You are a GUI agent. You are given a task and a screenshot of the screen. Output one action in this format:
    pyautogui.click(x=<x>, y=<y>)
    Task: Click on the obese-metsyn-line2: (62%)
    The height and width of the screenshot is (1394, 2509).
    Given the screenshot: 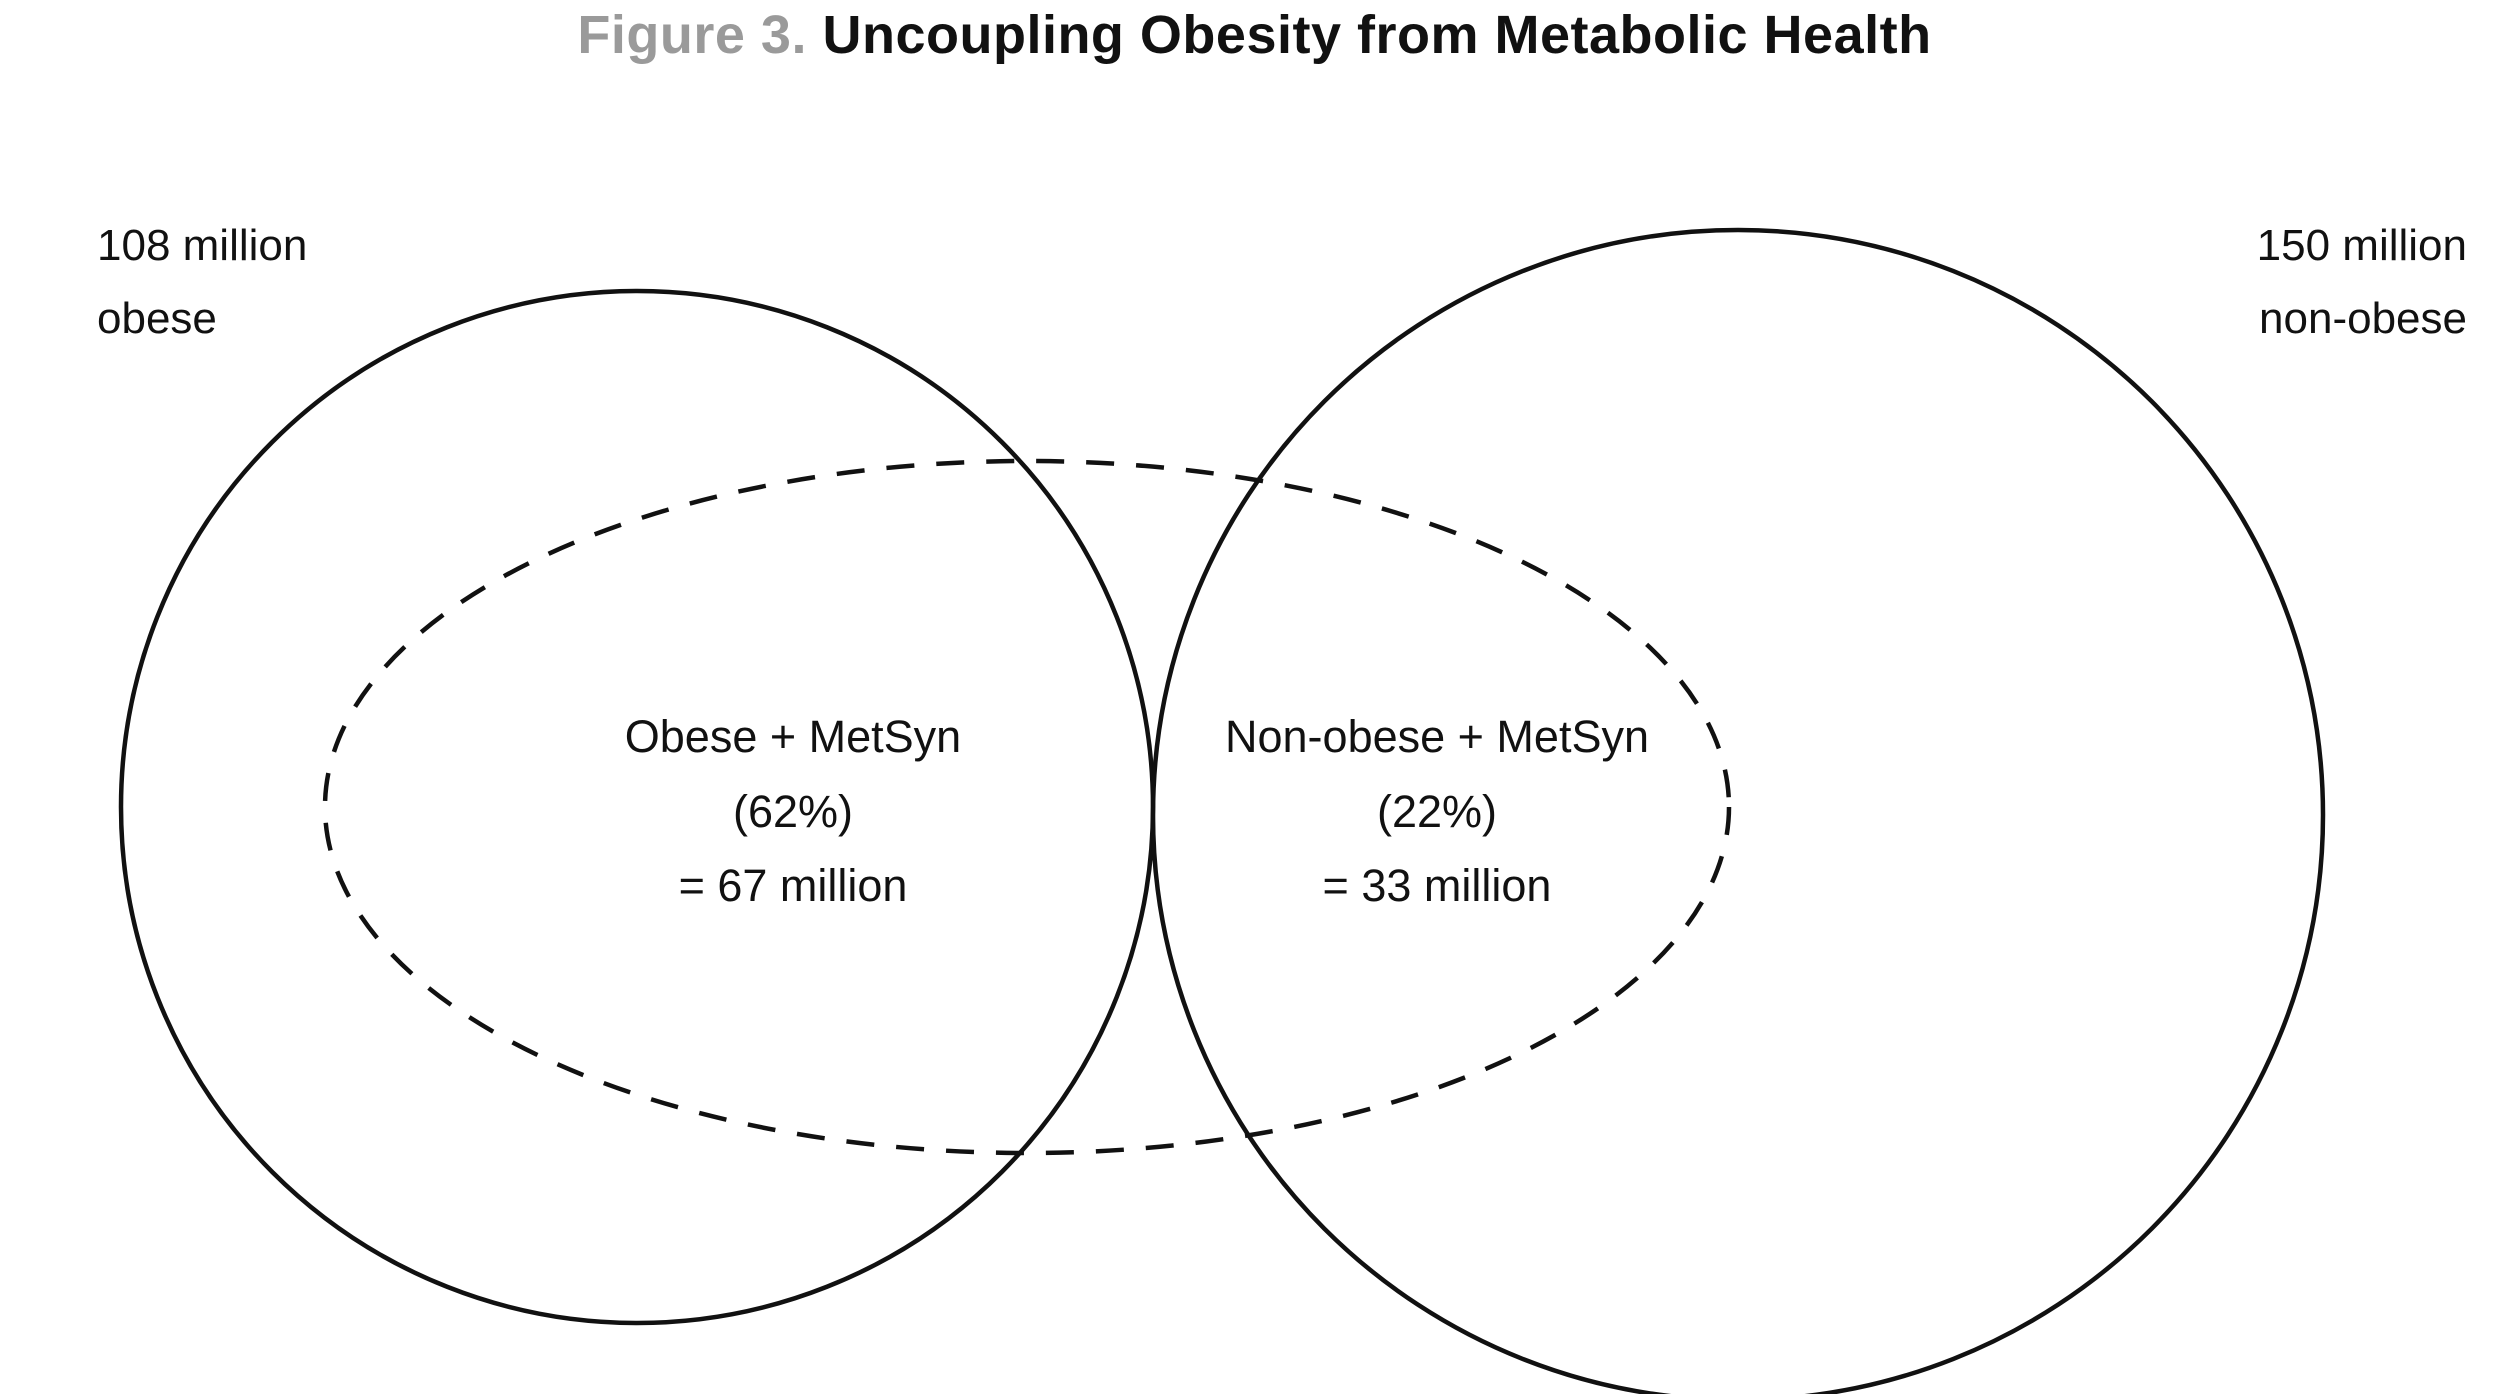 What is the action you would take?
    pyautogui.click(x=793, y=811)
    